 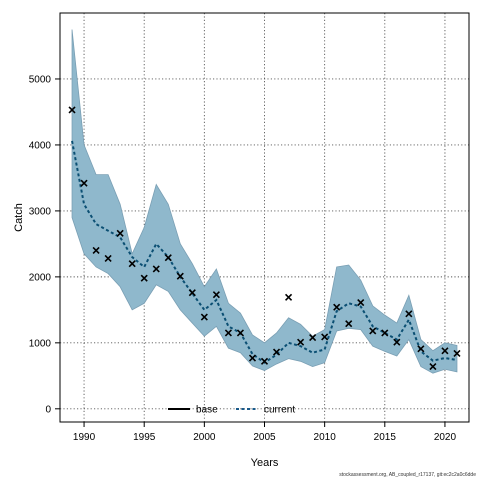 I want to click on observed-point-2009, so click(x=313, y=337).